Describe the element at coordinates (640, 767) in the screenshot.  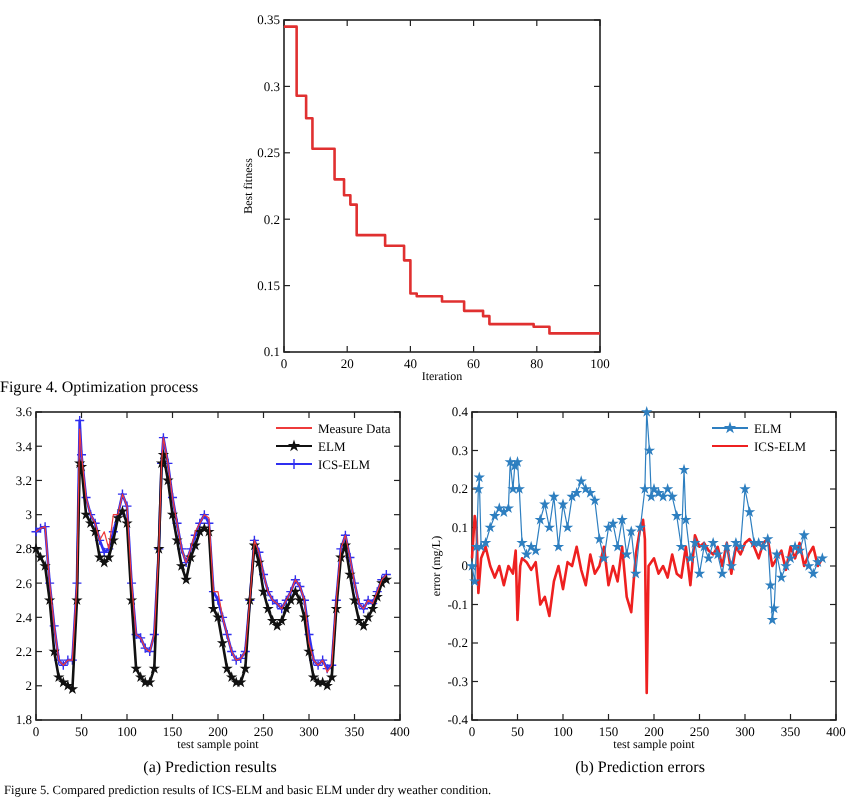
I see `text: (b) Prediction errors` at that location.